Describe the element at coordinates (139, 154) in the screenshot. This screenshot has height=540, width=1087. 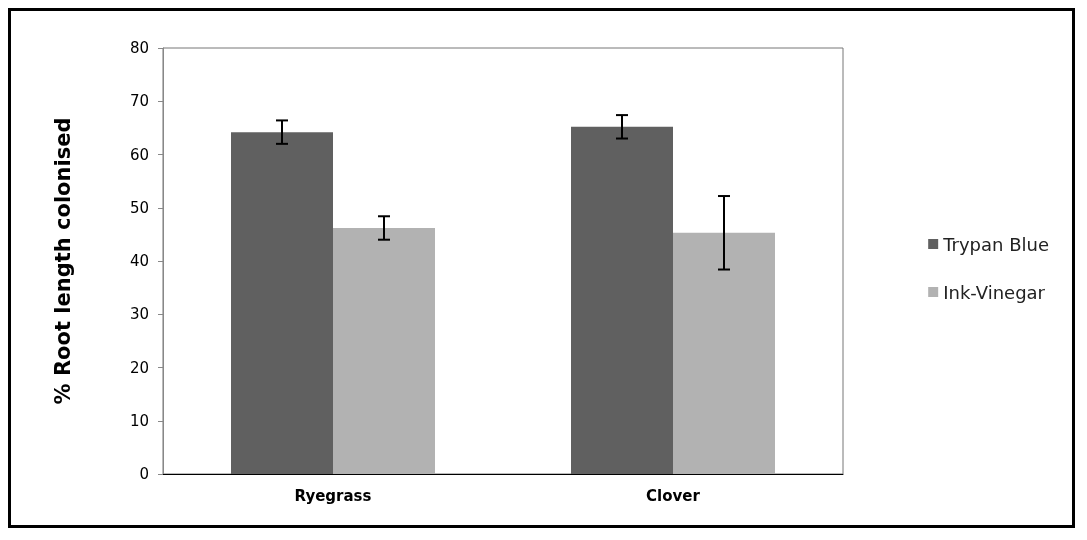
I see `y-tick-label: 60` at that location.